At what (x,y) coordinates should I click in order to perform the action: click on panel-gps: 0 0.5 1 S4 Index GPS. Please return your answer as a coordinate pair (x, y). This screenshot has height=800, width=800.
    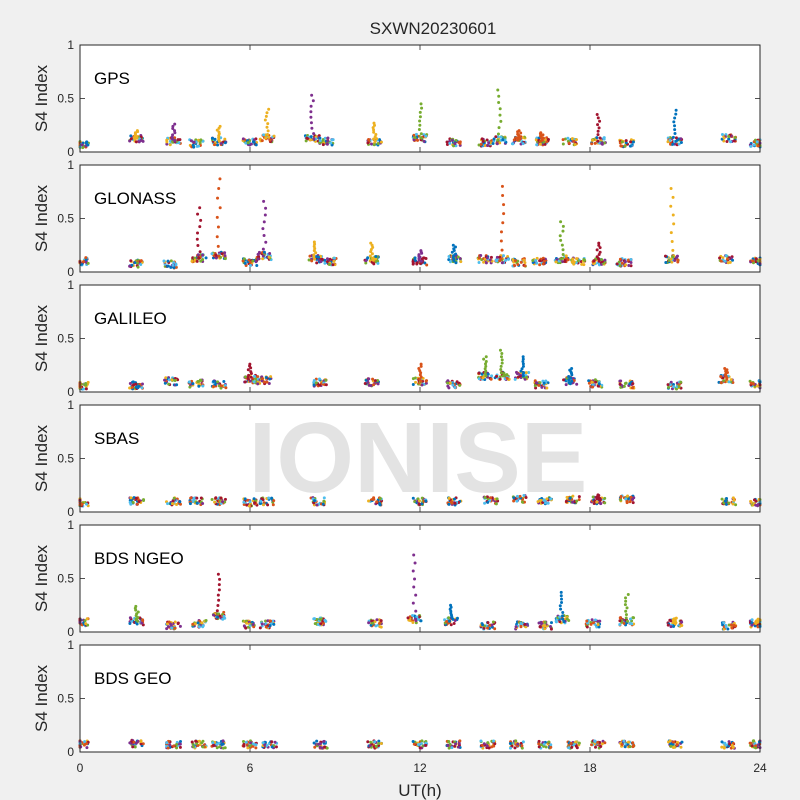
    Looking at the image, I should click on (397, 98).